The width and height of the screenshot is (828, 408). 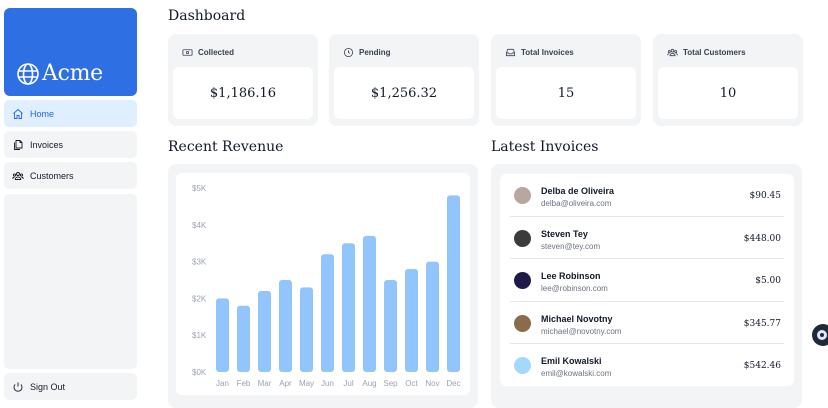 I want to click on invoice-customer-email: michael@novotny.com, so click(x=581, y=331).